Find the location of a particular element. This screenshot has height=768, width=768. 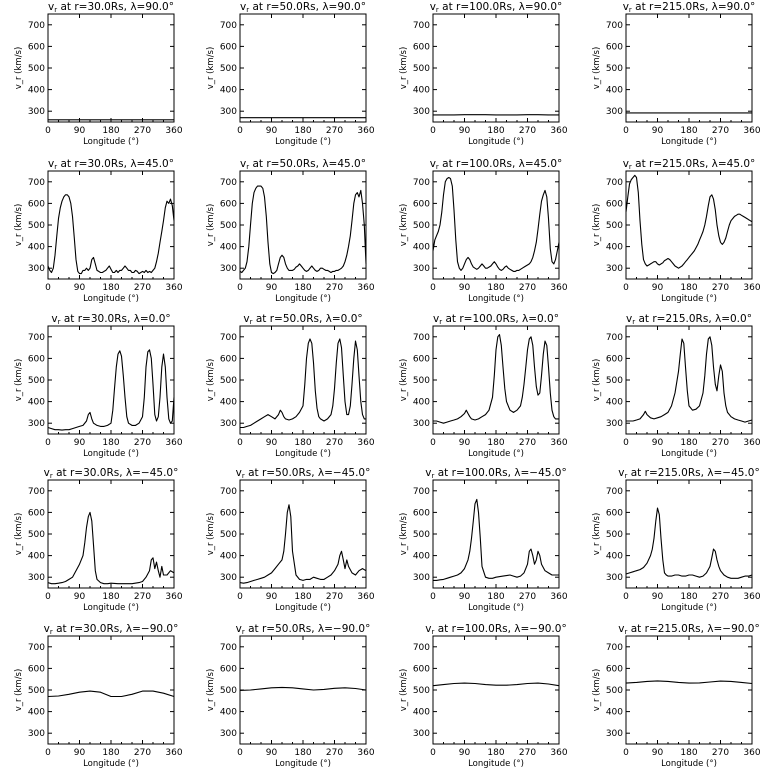

panel-title: vr at r=100.0Rs, λ=−90.0° is located at coordinates (495, 629).